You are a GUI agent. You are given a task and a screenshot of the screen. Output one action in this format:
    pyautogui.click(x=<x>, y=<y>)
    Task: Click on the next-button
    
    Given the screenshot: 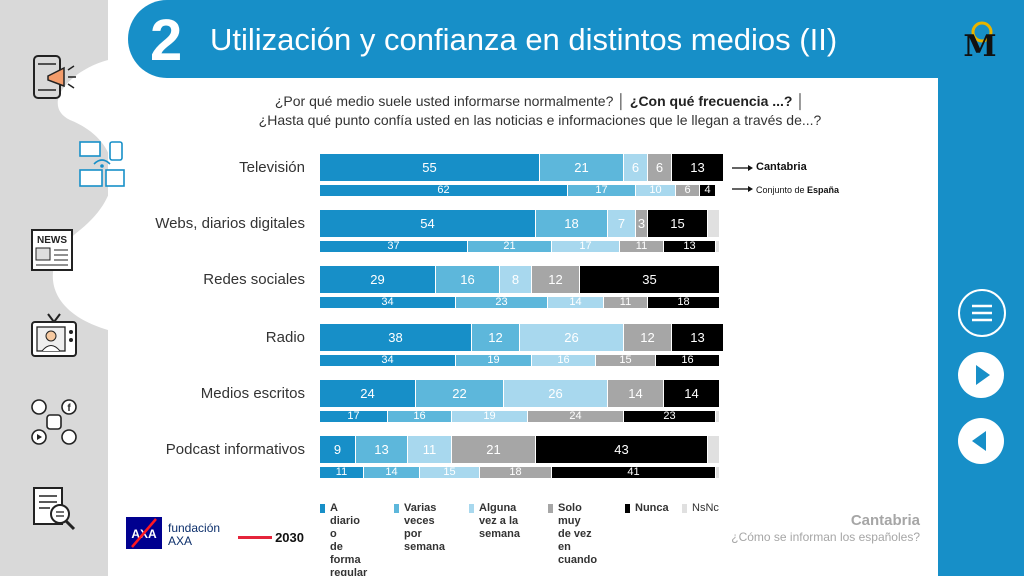 What is the action you would take?
    pyautogui.click(x=981, y=375)
    